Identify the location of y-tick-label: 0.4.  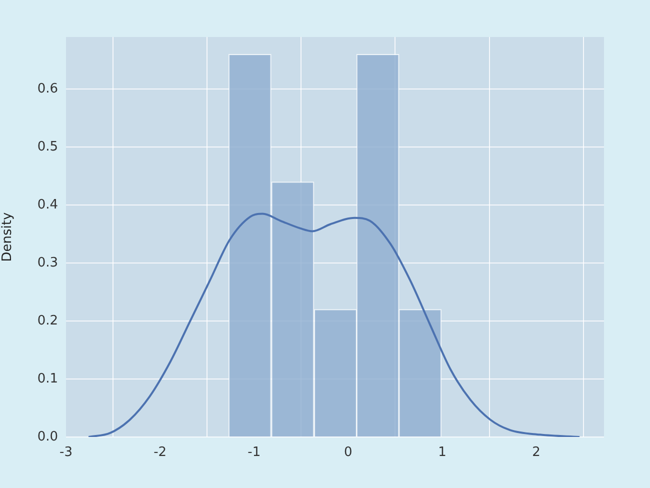
(47, 204).